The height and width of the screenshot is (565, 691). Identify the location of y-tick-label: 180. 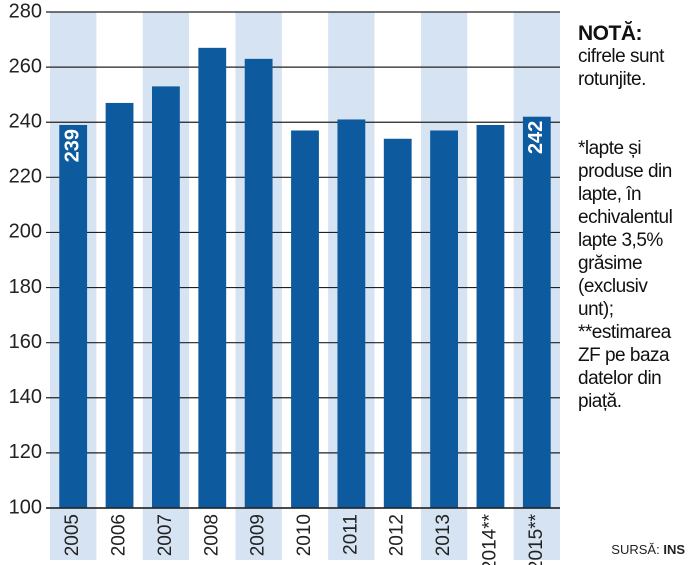
(25, 287).